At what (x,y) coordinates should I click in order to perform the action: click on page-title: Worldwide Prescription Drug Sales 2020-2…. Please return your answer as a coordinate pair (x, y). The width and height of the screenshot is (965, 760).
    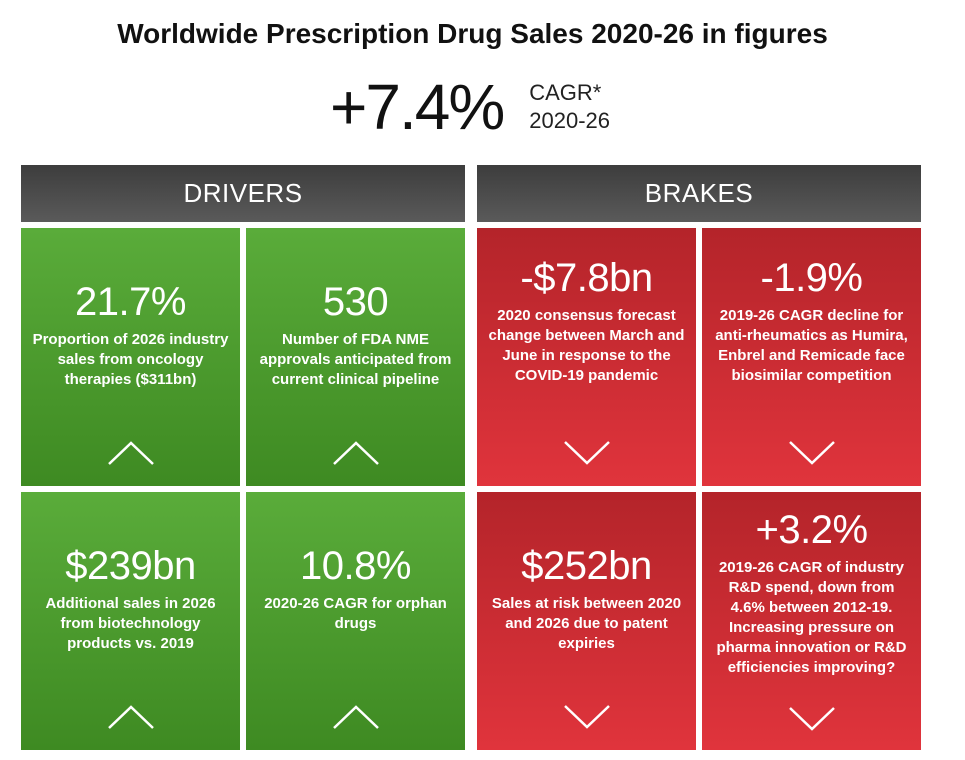
    Looking at the image, I should click on (472, 33).